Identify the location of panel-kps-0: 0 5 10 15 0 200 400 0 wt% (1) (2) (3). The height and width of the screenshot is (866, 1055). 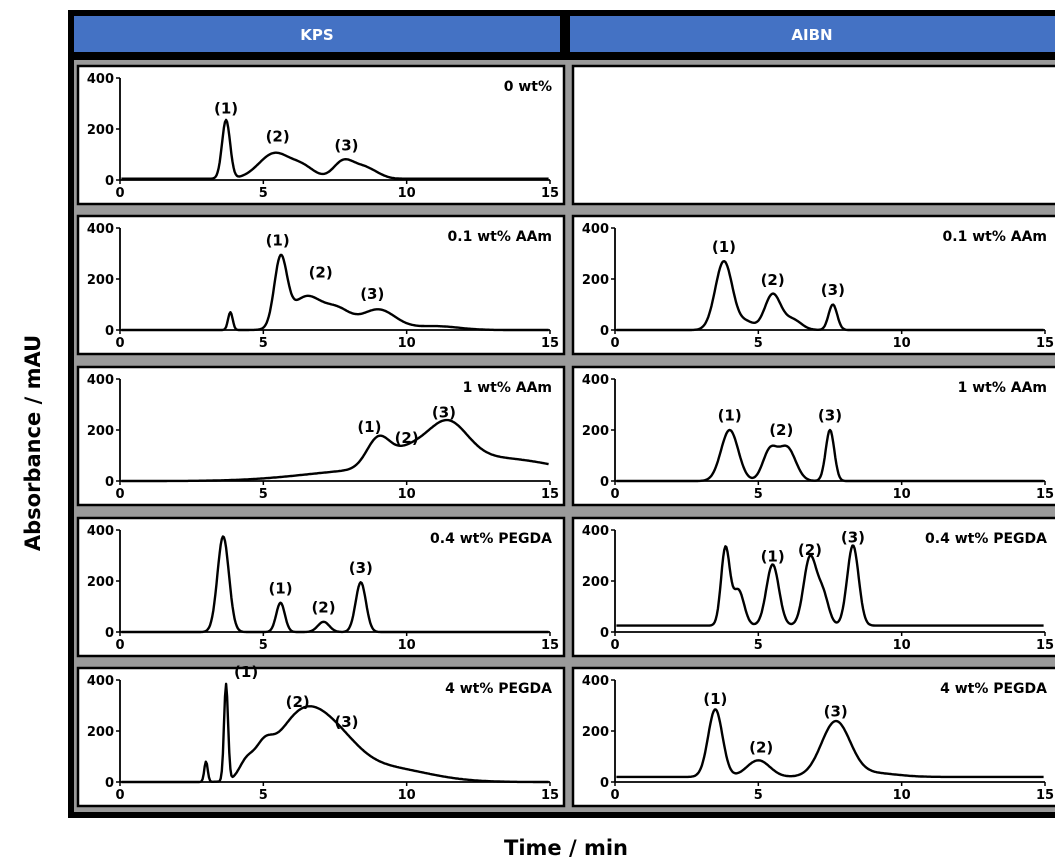
(321, 135).